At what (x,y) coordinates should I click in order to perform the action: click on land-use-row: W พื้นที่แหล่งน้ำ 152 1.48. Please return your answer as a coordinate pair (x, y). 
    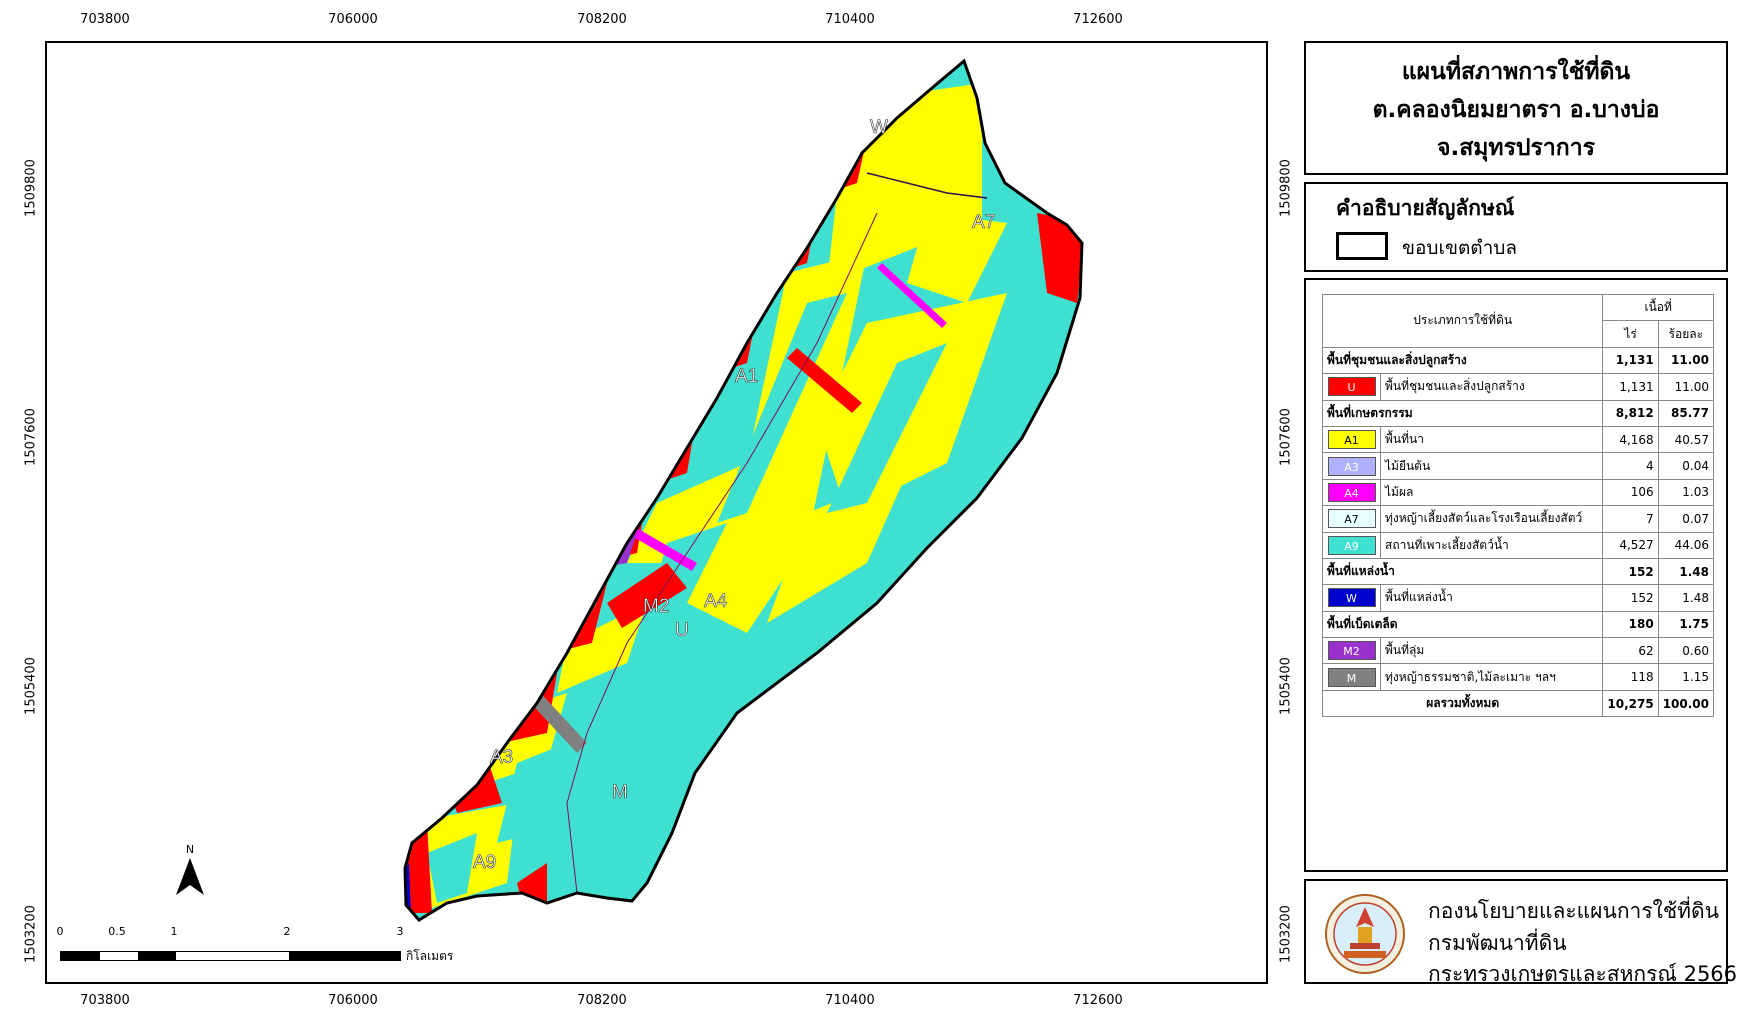
    Looking at the image, I should click on (1518, 598).